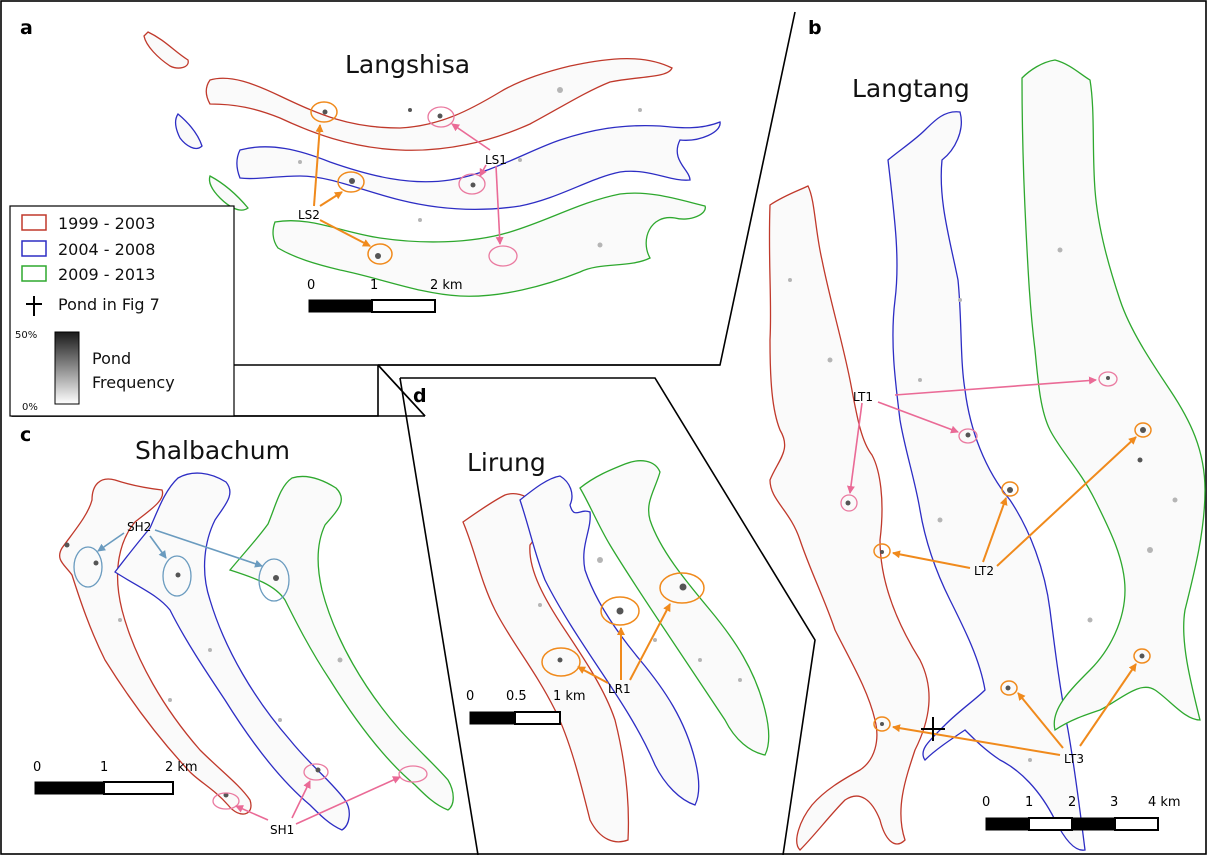 The height and width of the screenshot is (855, 1207). I want to click on langshisa-outline-2004-2008-a, so click(188, 131).